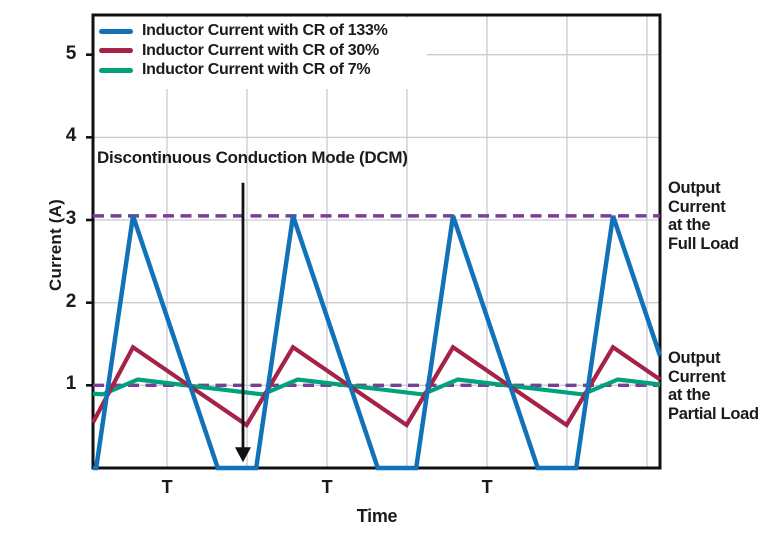  I want to click on legend-swatch-cr-133-icon, so click(116, 31).